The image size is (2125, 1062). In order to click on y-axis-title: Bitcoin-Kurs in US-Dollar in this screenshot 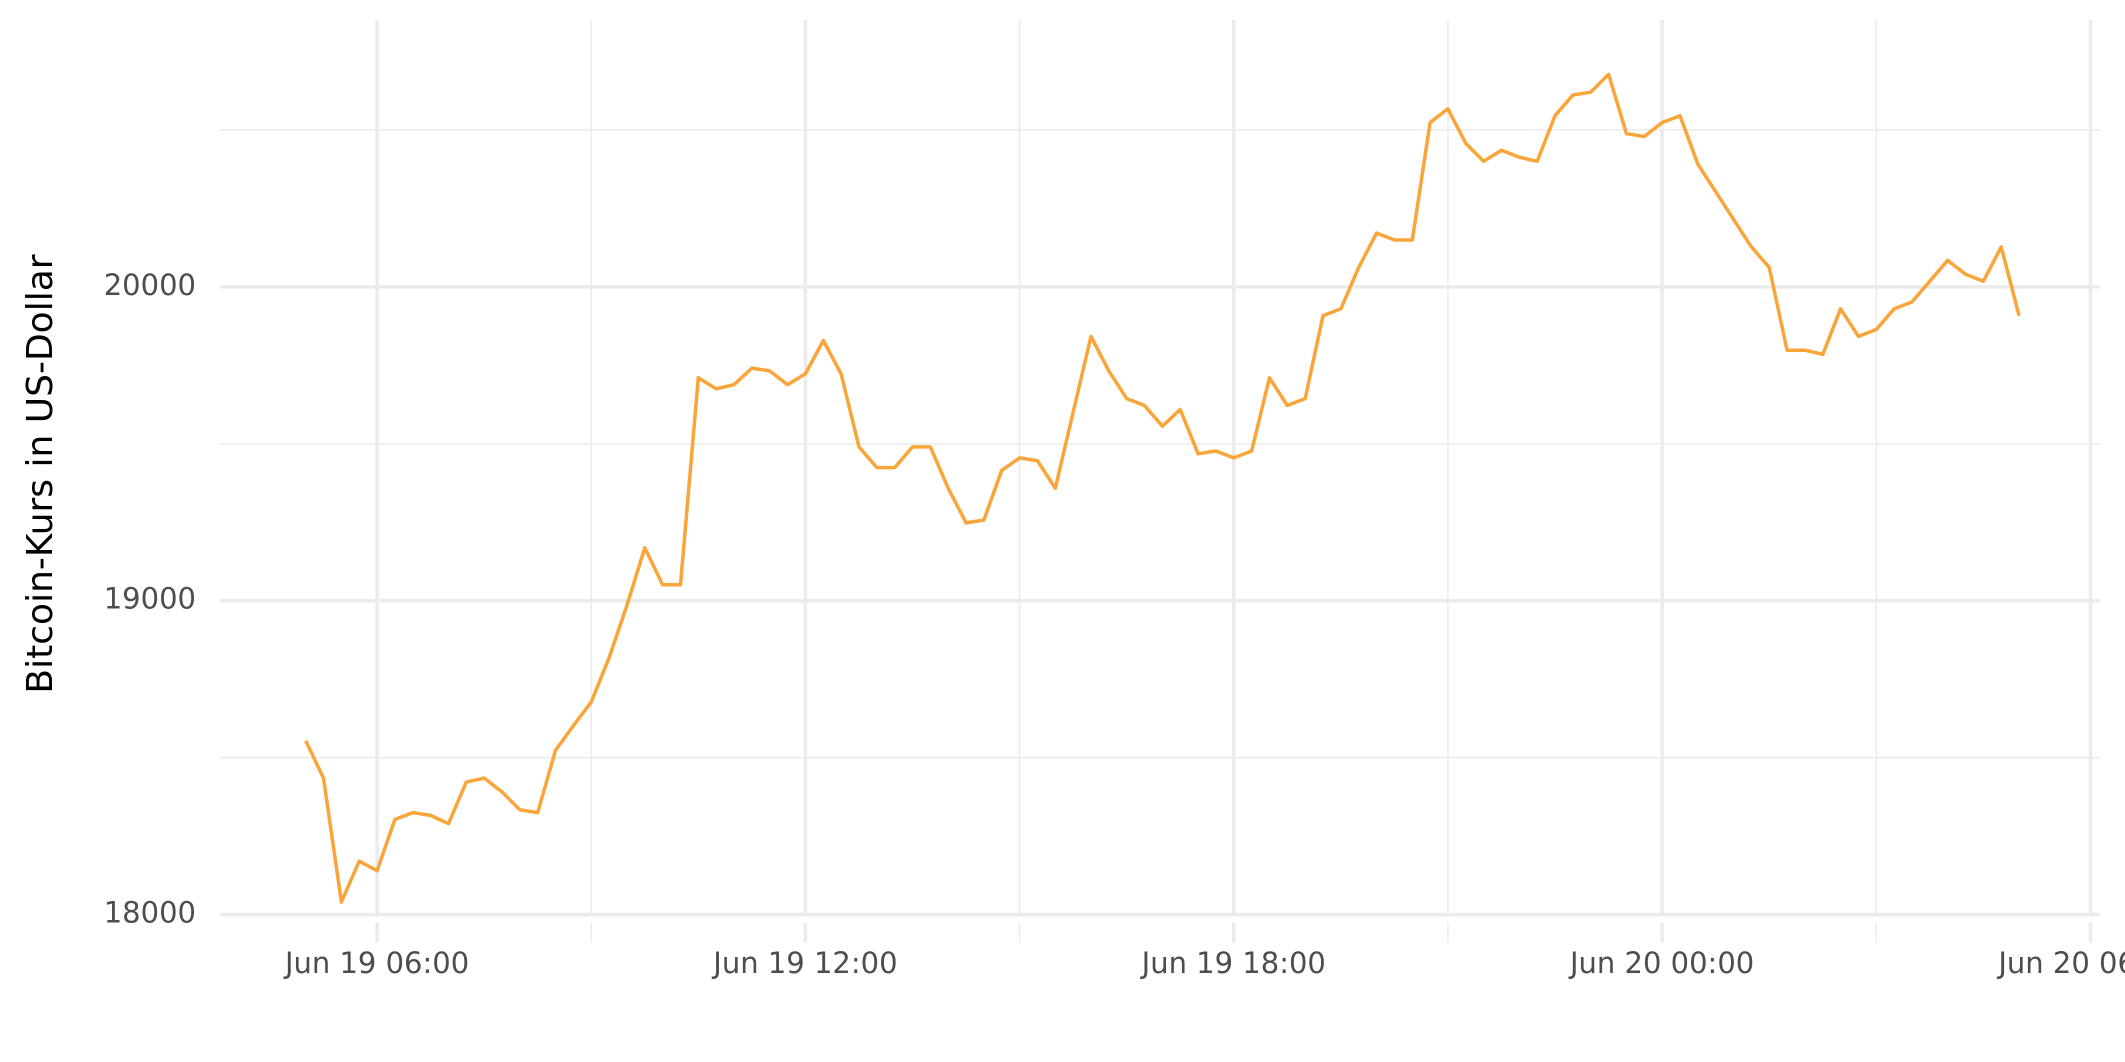, I will do `click(40, 473)`.